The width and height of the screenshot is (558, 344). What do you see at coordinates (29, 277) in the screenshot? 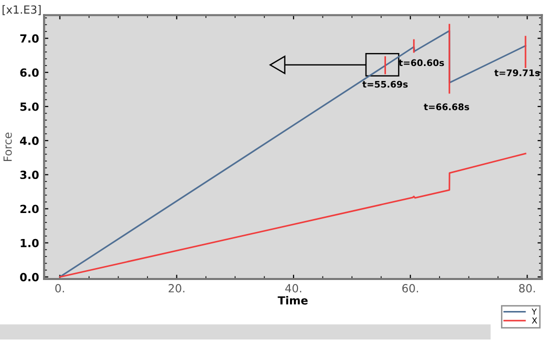
I see `y-tick-label: 0.0` at bounding box center [29, 277].